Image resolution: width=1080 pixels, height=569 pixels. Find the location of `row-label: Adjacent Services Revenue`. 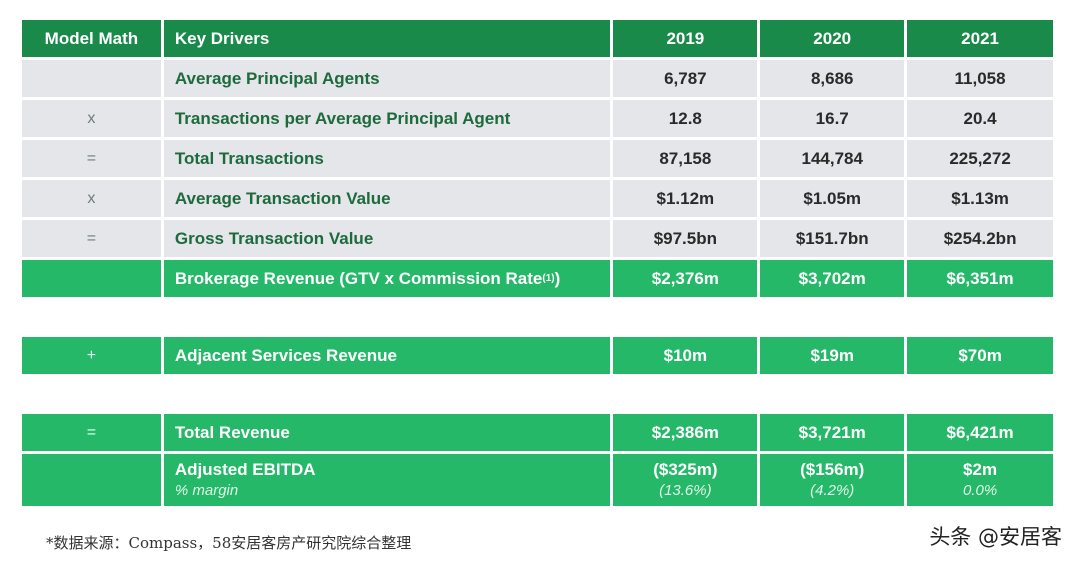

row-label: Adjacent Services Revenue is located at coordinates (387, 355).